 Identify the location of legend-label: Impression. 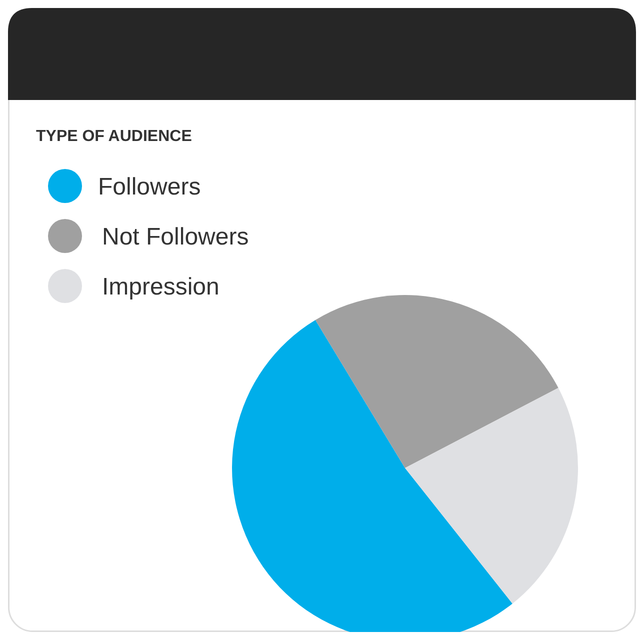
(161, 286).